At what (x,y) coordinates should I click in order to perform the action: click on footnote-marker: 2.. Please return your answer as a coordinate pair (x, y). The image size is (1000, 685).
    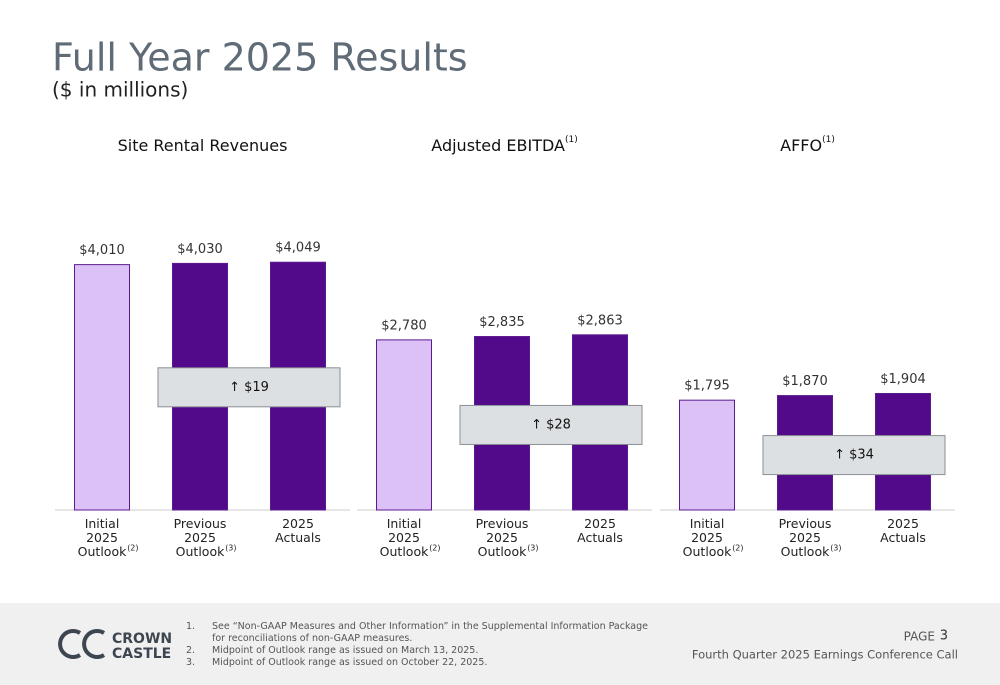
    Looking at the image, I should click on (191, 650).